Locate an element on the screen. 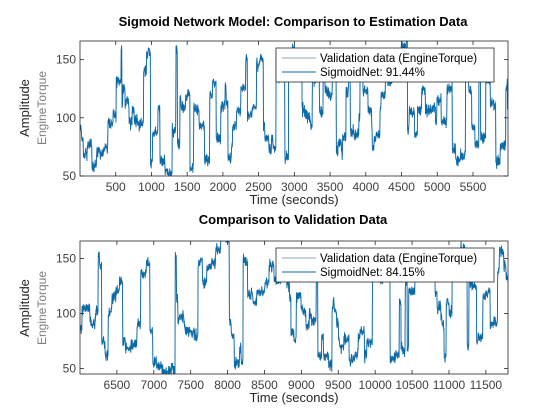 This screenshot has width=560, height=420. x-tick-label: 9500 is located at coordinates (338, 385).